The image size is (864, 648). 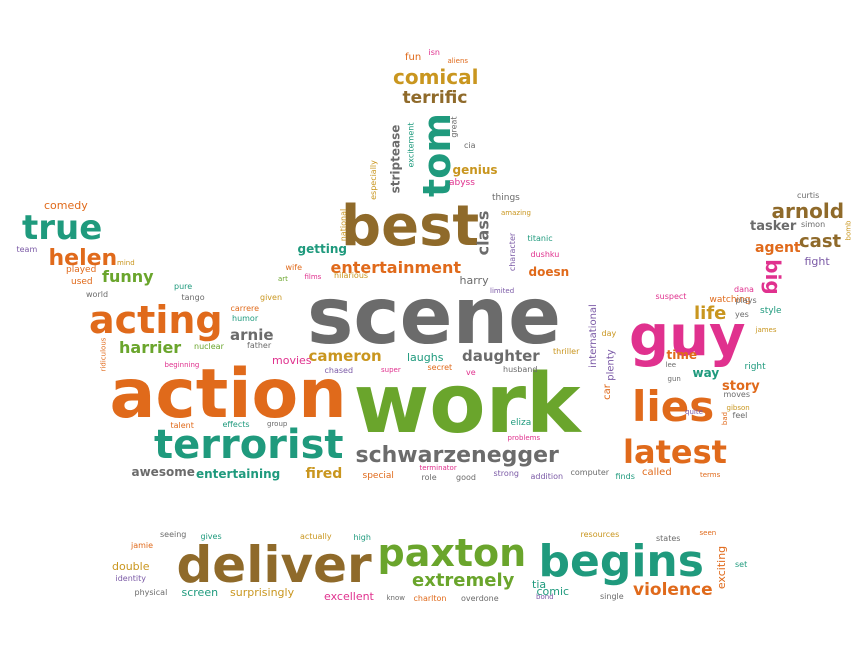 What do you see at coordinates (724, 418) in the screenshot?
I see `word-bad: bad` at bounding box center [724, 418].